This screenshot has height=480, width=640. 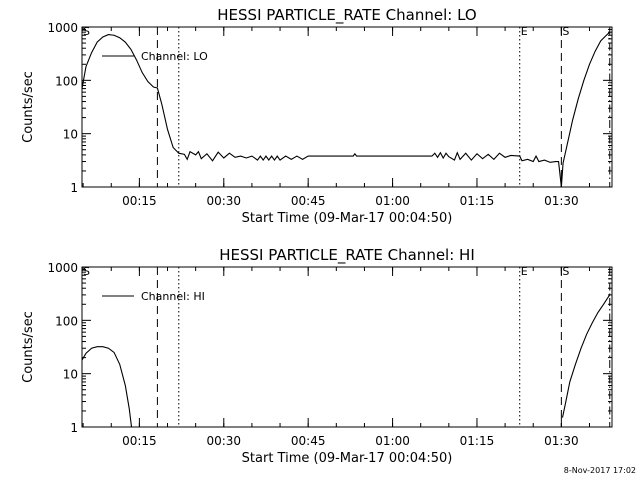 I want to click on chart-title: HESSI PARTICLE_RATE Channel: LO, so click(x=346, y=15).